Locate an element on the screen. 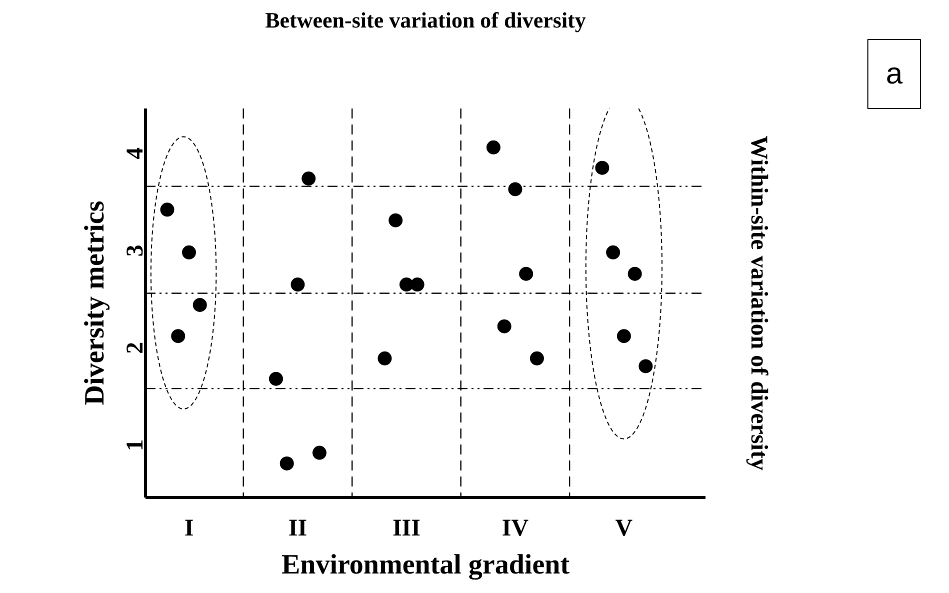  chart-title: Between-site variation of diversity is located at coordinates (425, 20).